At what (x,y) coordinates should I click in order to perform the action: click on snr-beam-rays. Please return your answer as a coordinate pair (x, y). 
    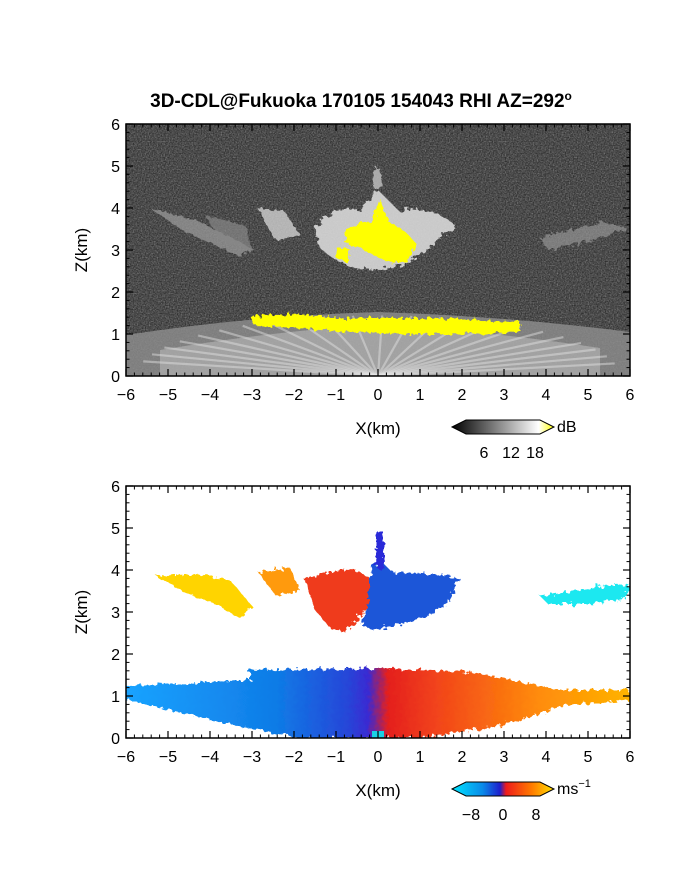
    Looking at the image, I should click on (379, 345).